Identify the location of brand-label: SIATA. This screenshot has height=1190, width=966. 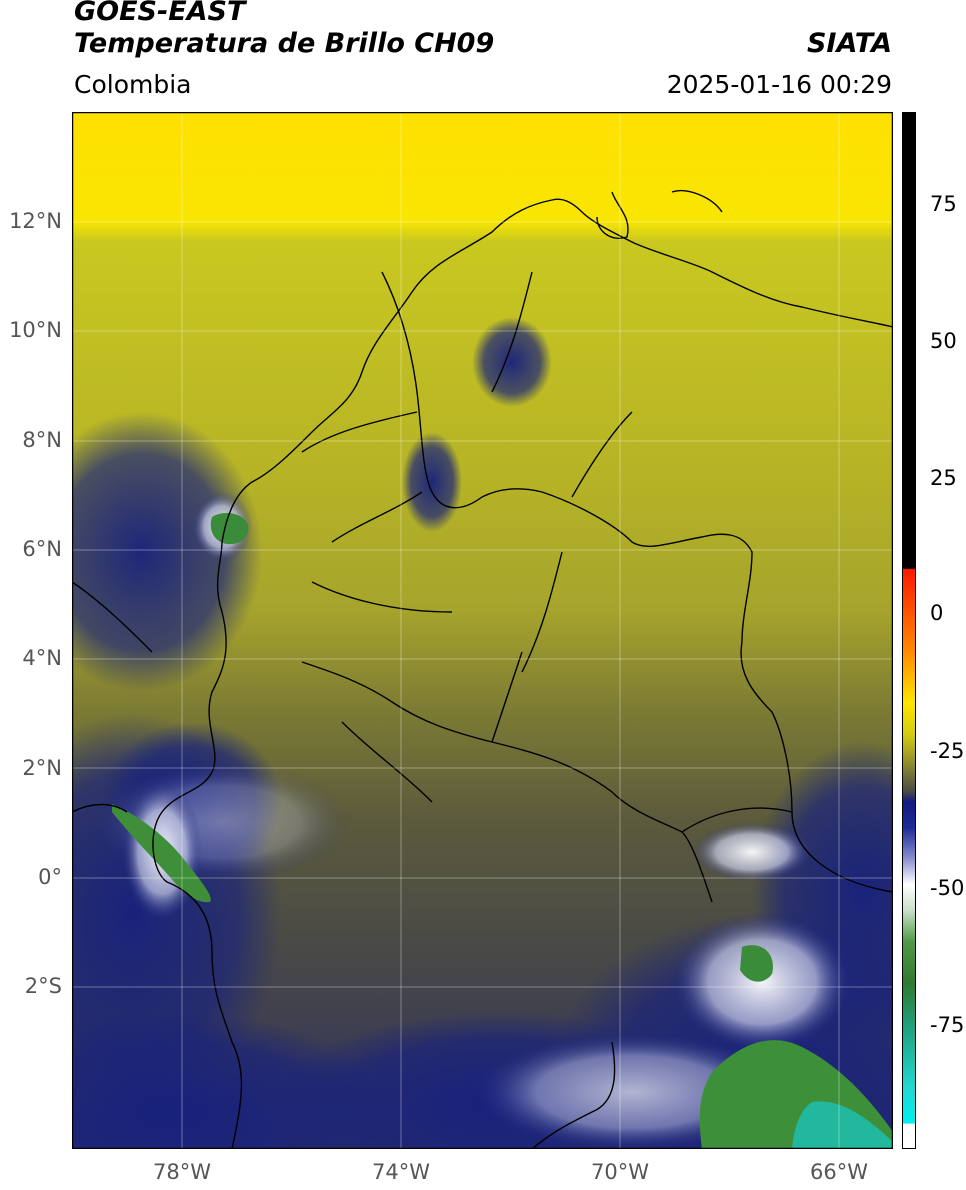
(849, 43).